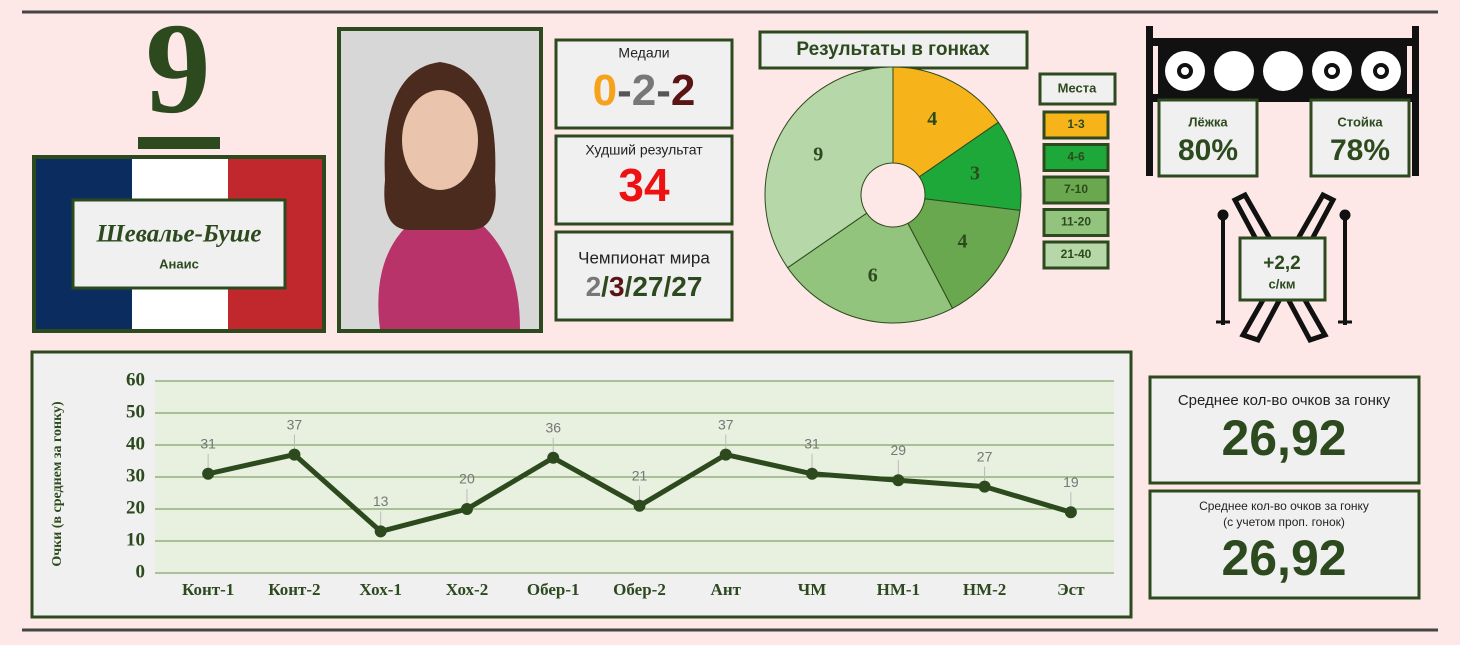 This screenshot has width=1460, height=645. I want to click on x-tick-label: Обер-1, so click(553, 589).